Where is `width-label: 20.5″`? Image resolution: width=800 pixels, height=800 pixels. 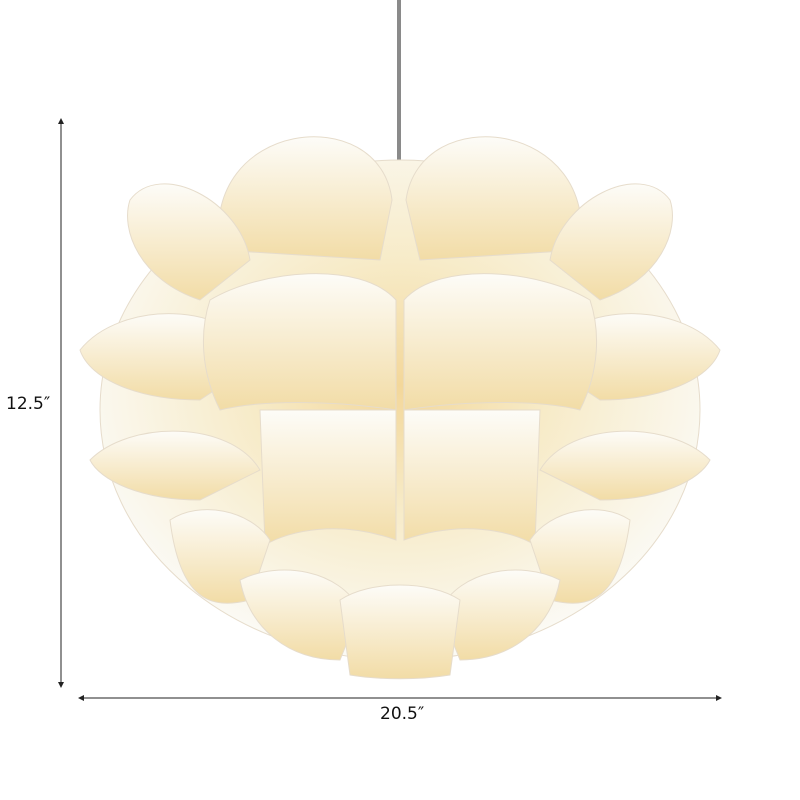
width-label: 20.5″ is located at coordinates (402, 714).